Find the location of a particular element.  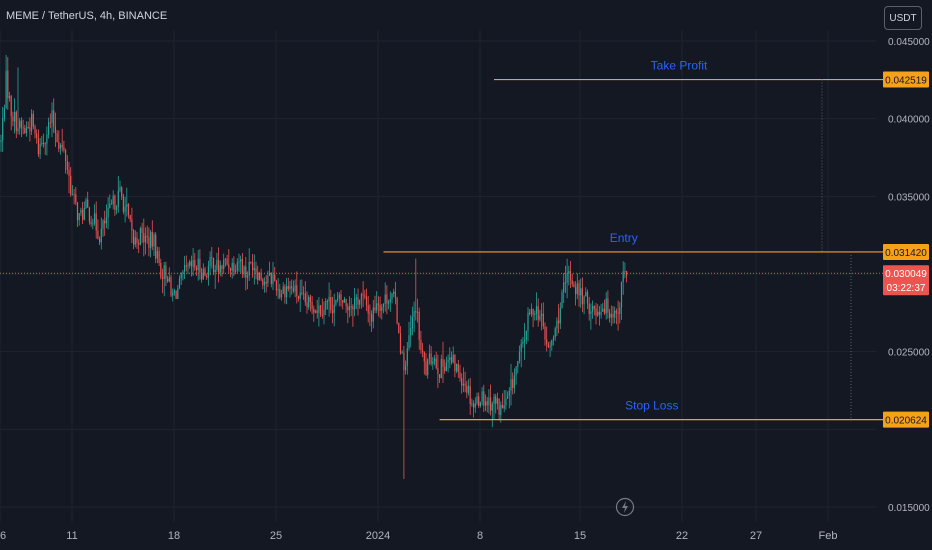

symbol-title: MEME / TetherUS, 4h, BINANCE is located at coordinates (87, 16).